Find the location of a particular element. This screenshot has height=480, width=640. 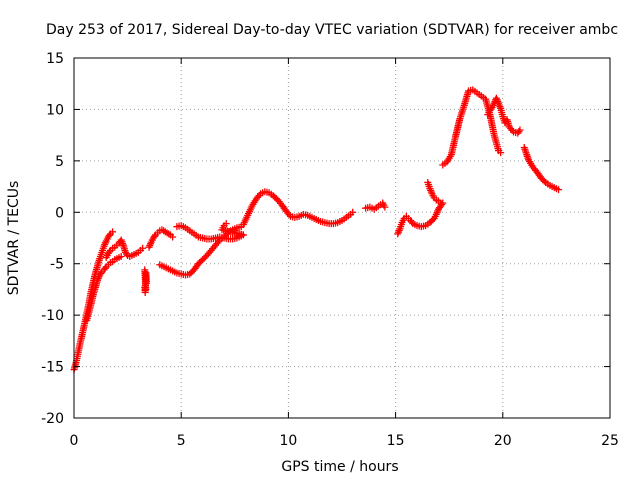

y-axis-label: SDTVAR / TECUs is located at coordinates (14, 238).